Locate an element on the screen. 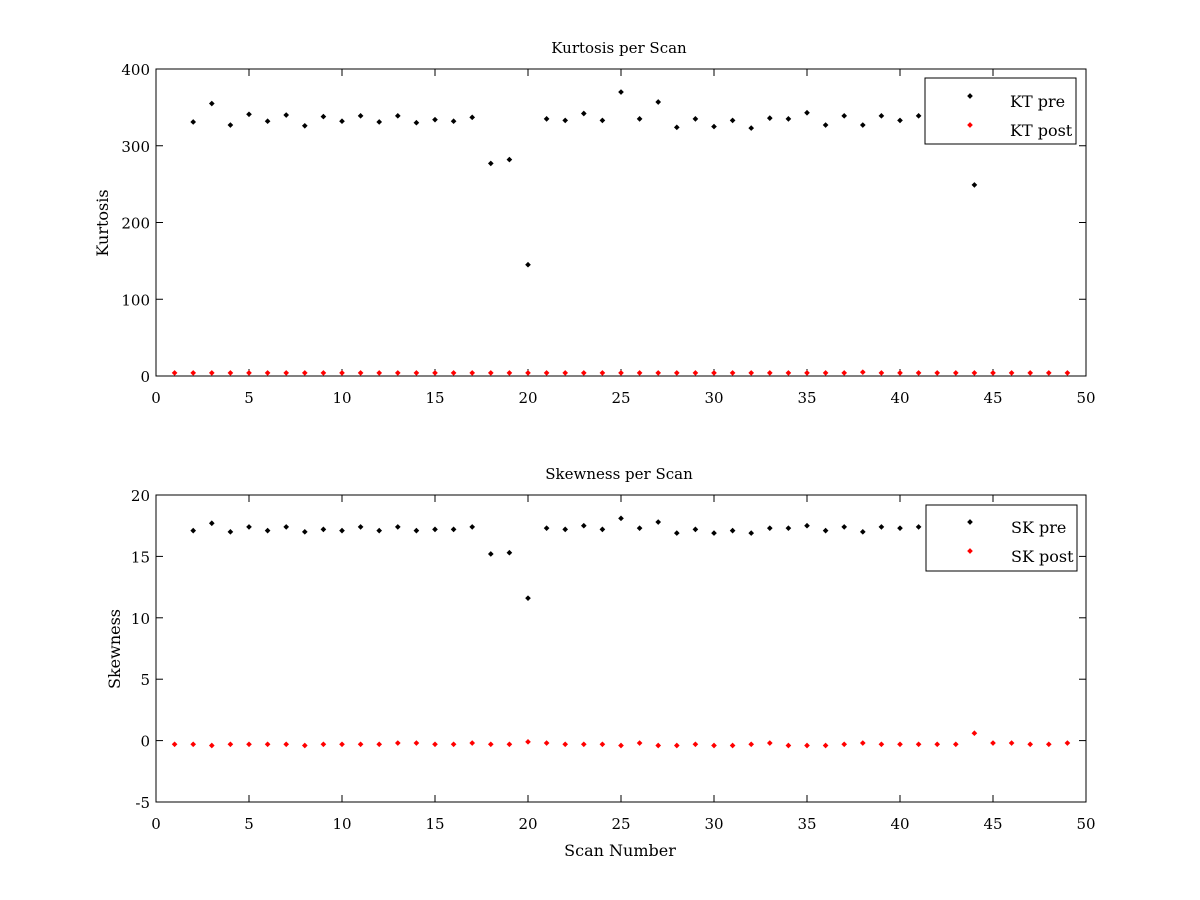 This screenshot has width=1200, height=900. skewness-x-tick-label: 35 is located at coordinates (806, 824).